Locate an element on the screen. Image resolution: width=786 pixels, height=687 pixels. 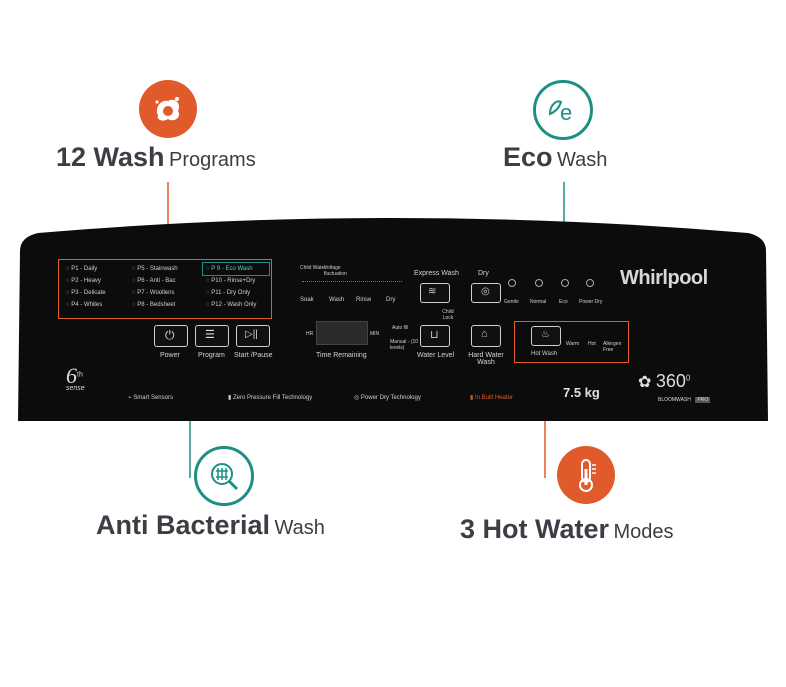
program-p7: P7 - Woollens is located at coordinates (156, 293).